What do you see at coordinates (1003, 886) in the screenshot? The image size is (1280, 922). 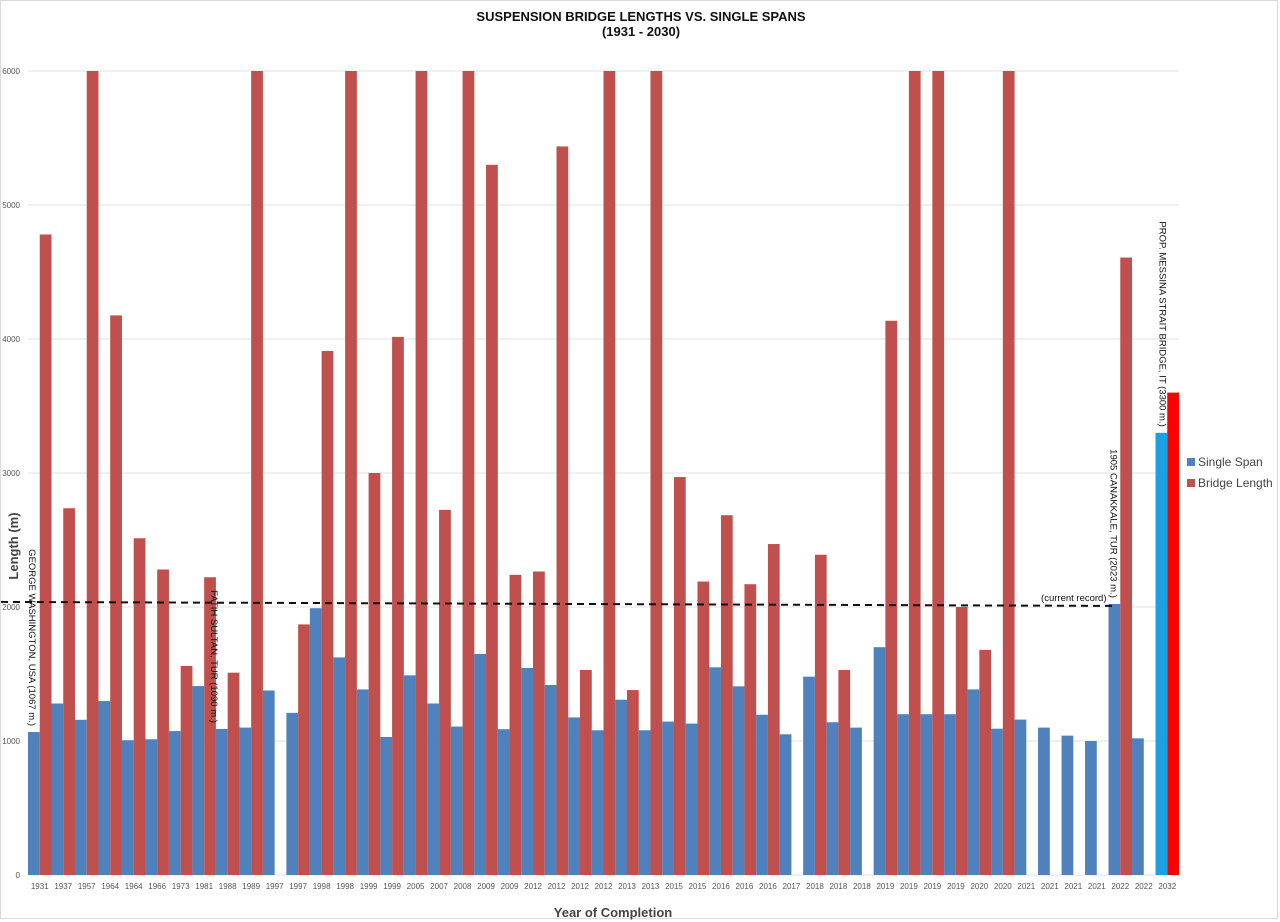 I see `x-tick-label: 2020` at bounding box center [1003, 886].